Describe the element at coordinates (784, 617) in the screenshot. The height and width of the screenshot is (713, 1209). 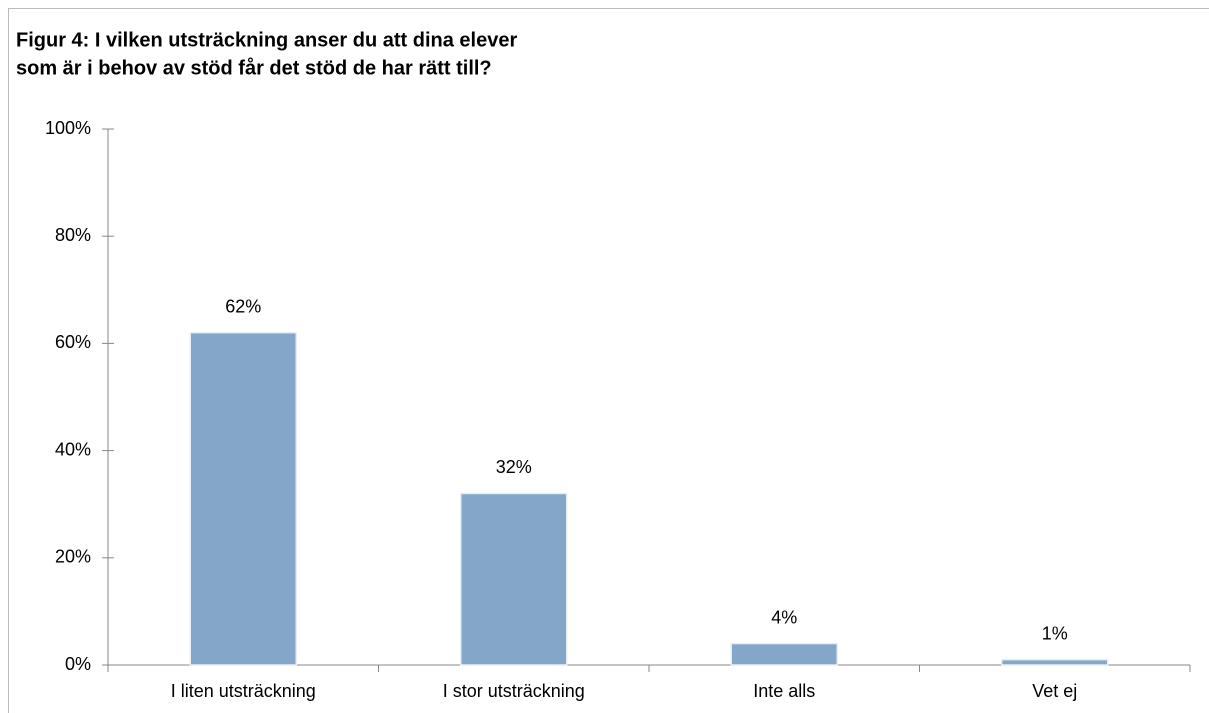
I see `data-label: 4%` at that location.